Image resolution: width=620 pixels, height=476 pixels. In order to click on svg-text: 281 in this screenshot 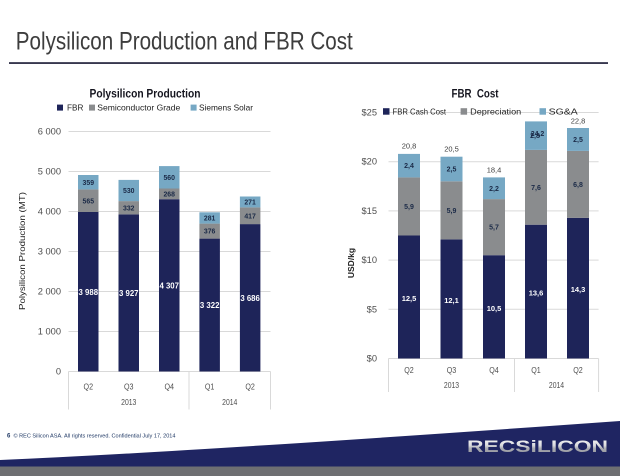, I will do `click(210, 219)`.